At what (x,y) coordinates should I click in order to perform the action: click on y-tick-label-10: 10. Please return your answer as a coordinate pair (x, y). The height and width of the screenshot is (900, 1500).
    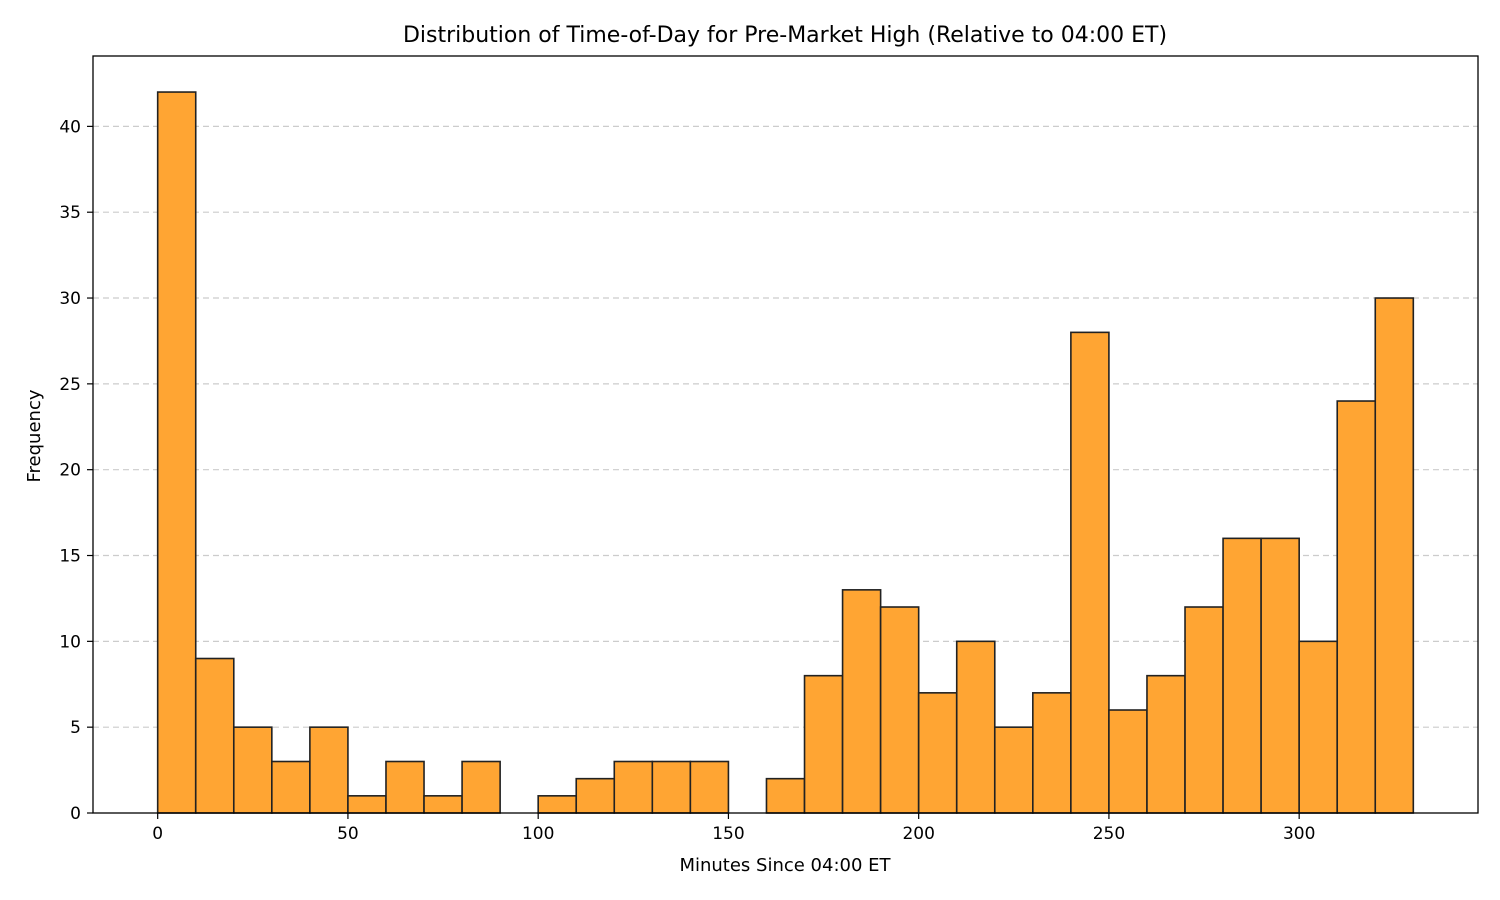
    Looking at the image, I should click on (70, 642).